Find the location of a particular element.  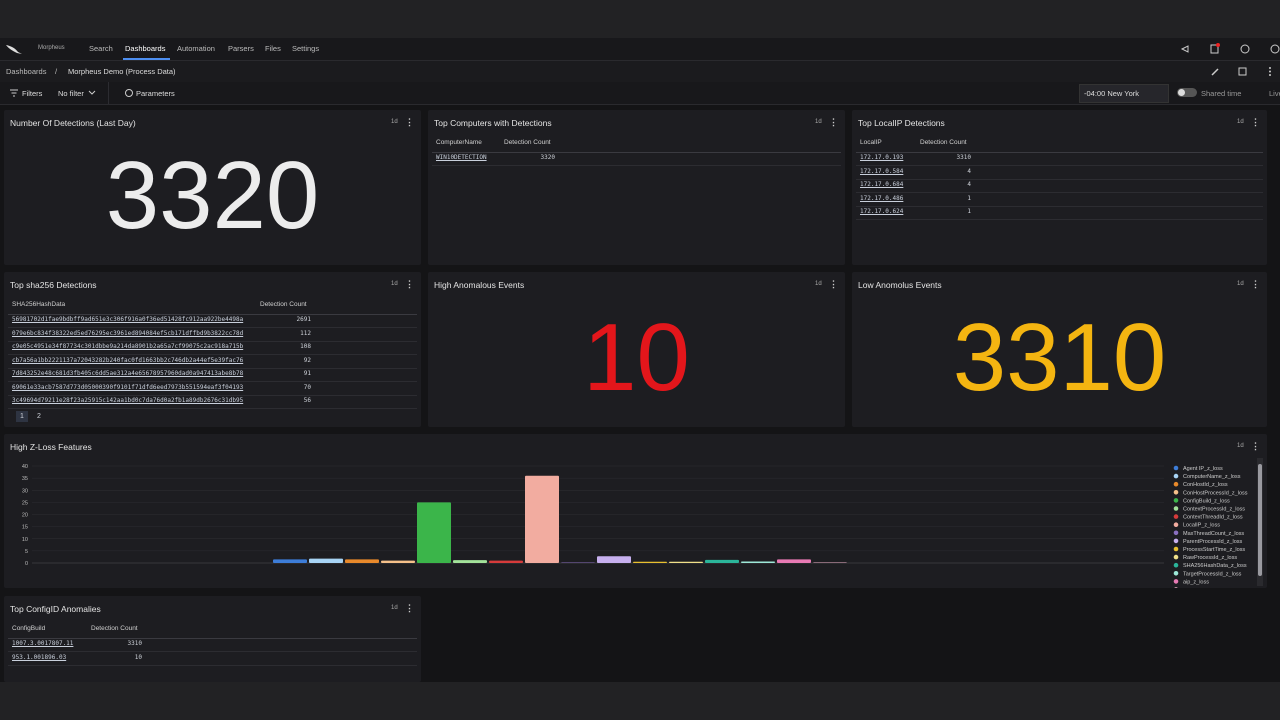

panel: Low Anomolus Events 1d ⋮ 3310 is located at coordinates (1059, 349).